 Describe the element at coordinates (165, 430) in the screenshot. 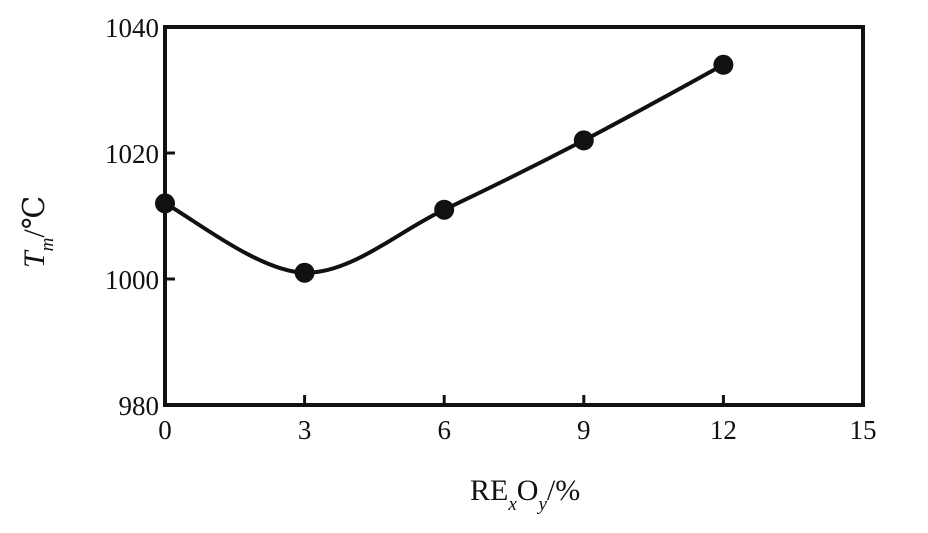

I see `x-tick-label: 0` at that location.